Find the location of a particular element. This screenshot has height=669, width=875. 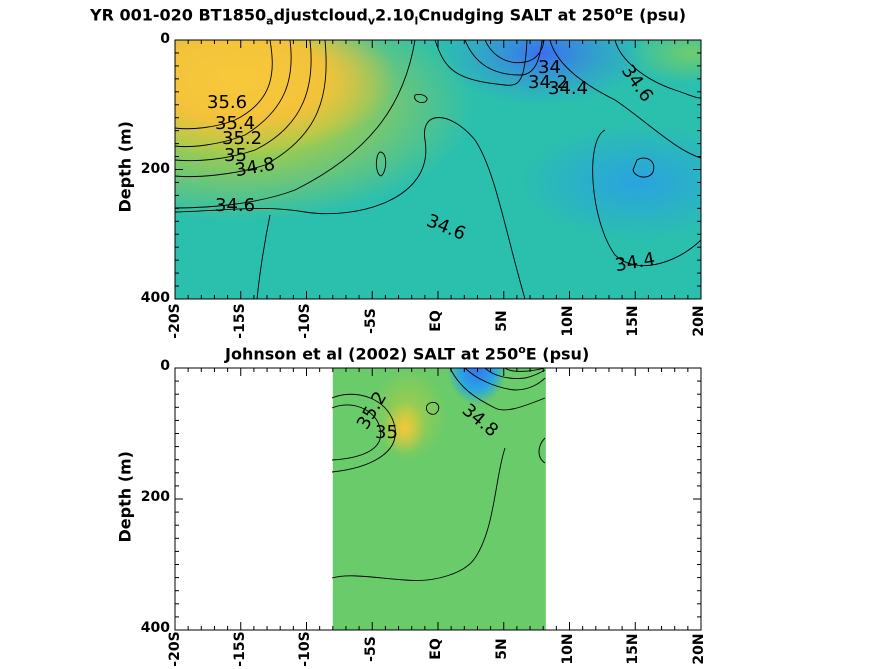

chart-2-xtick: 20N is located at coordinates (699, 649).